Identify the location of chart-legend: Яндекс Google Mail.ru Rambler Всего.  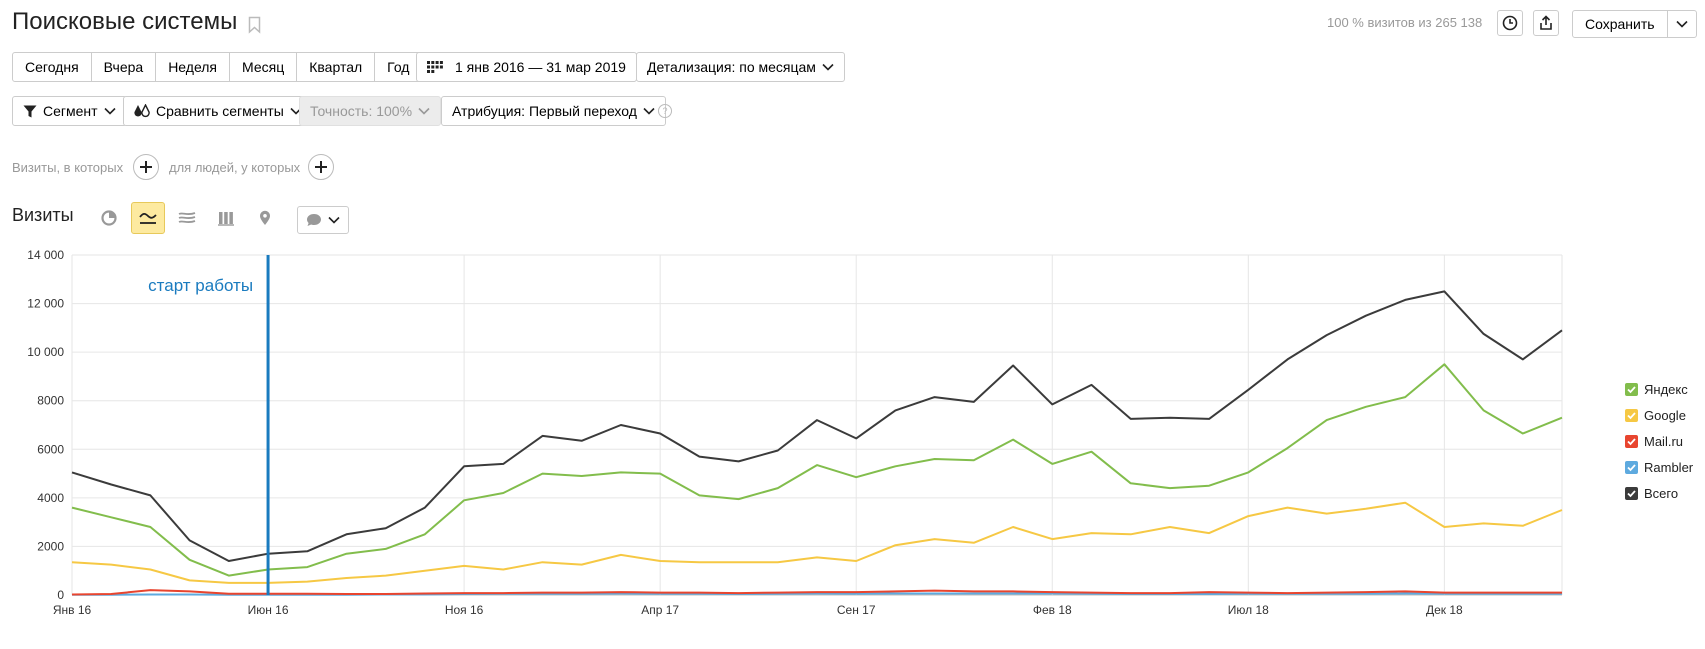
(1659, 441).